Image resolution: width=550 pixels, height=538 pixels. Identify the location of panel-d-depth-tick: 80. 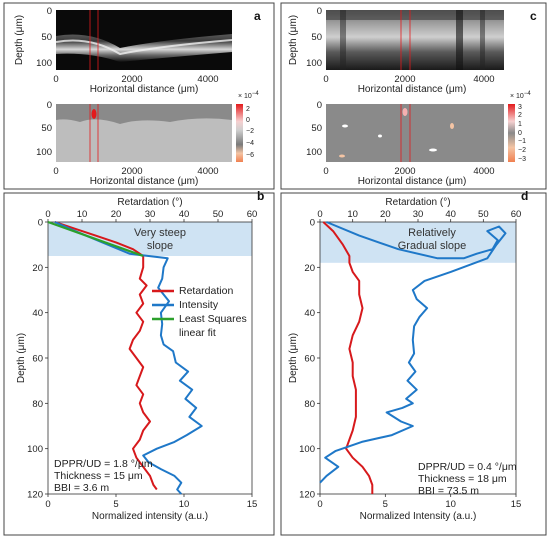
(309, 404).